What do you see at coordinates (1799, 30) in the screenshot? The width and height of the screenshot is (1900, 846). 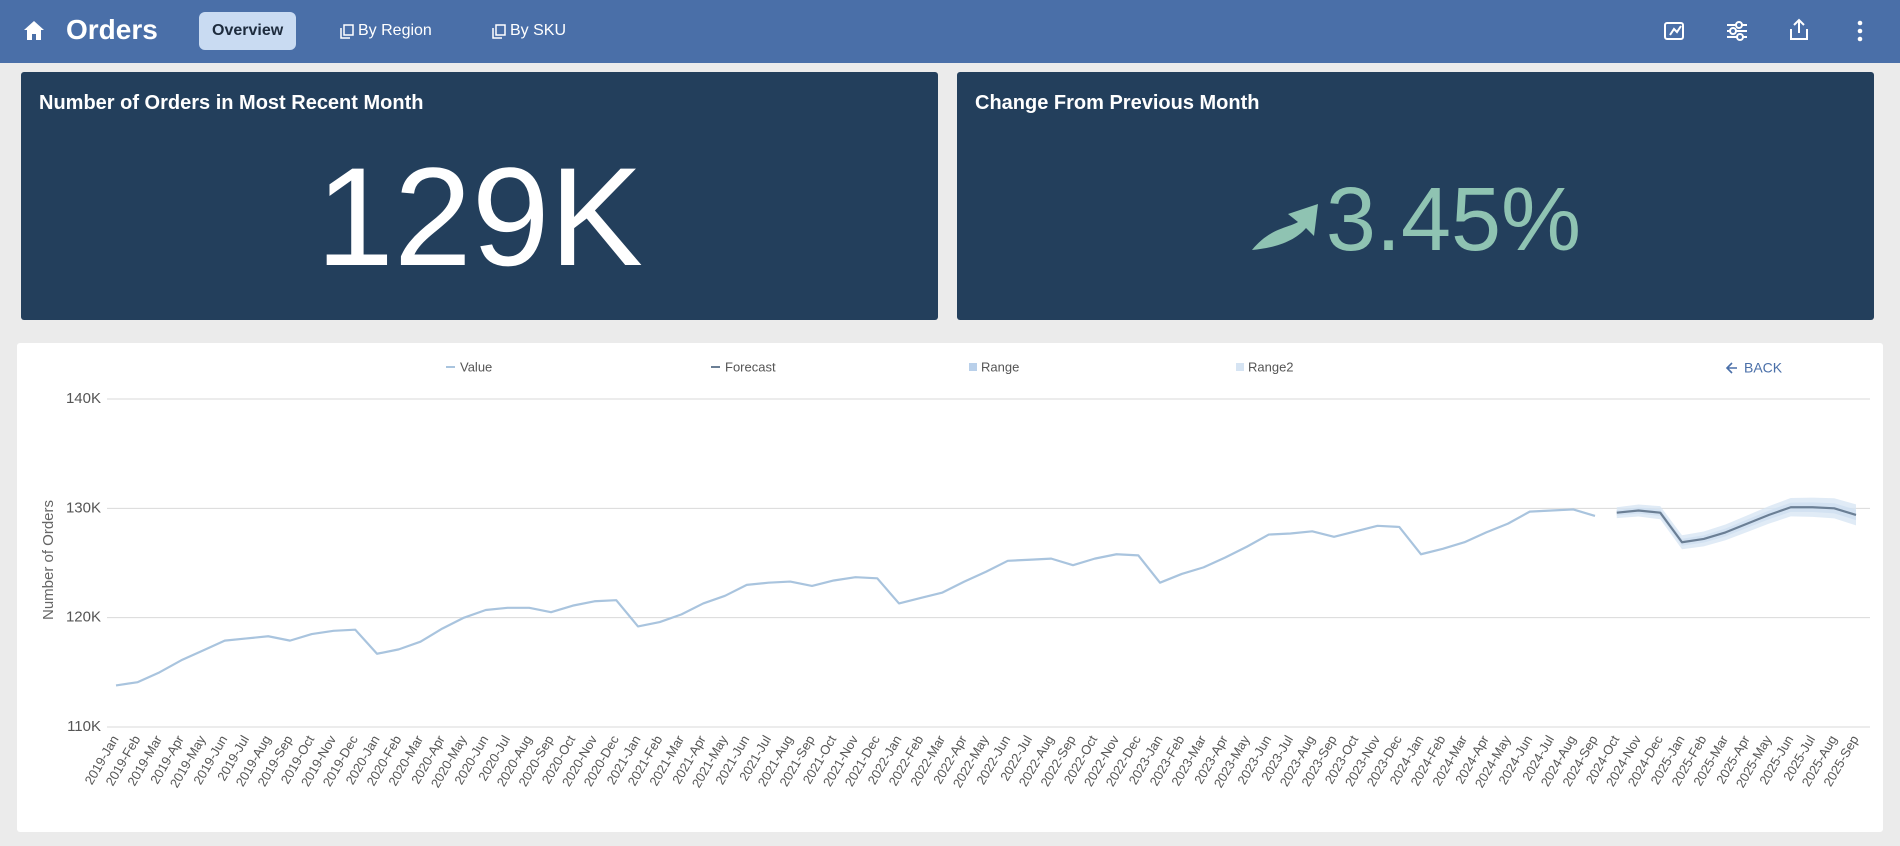 I see `share-icon` at bounding box center [1799, 30].